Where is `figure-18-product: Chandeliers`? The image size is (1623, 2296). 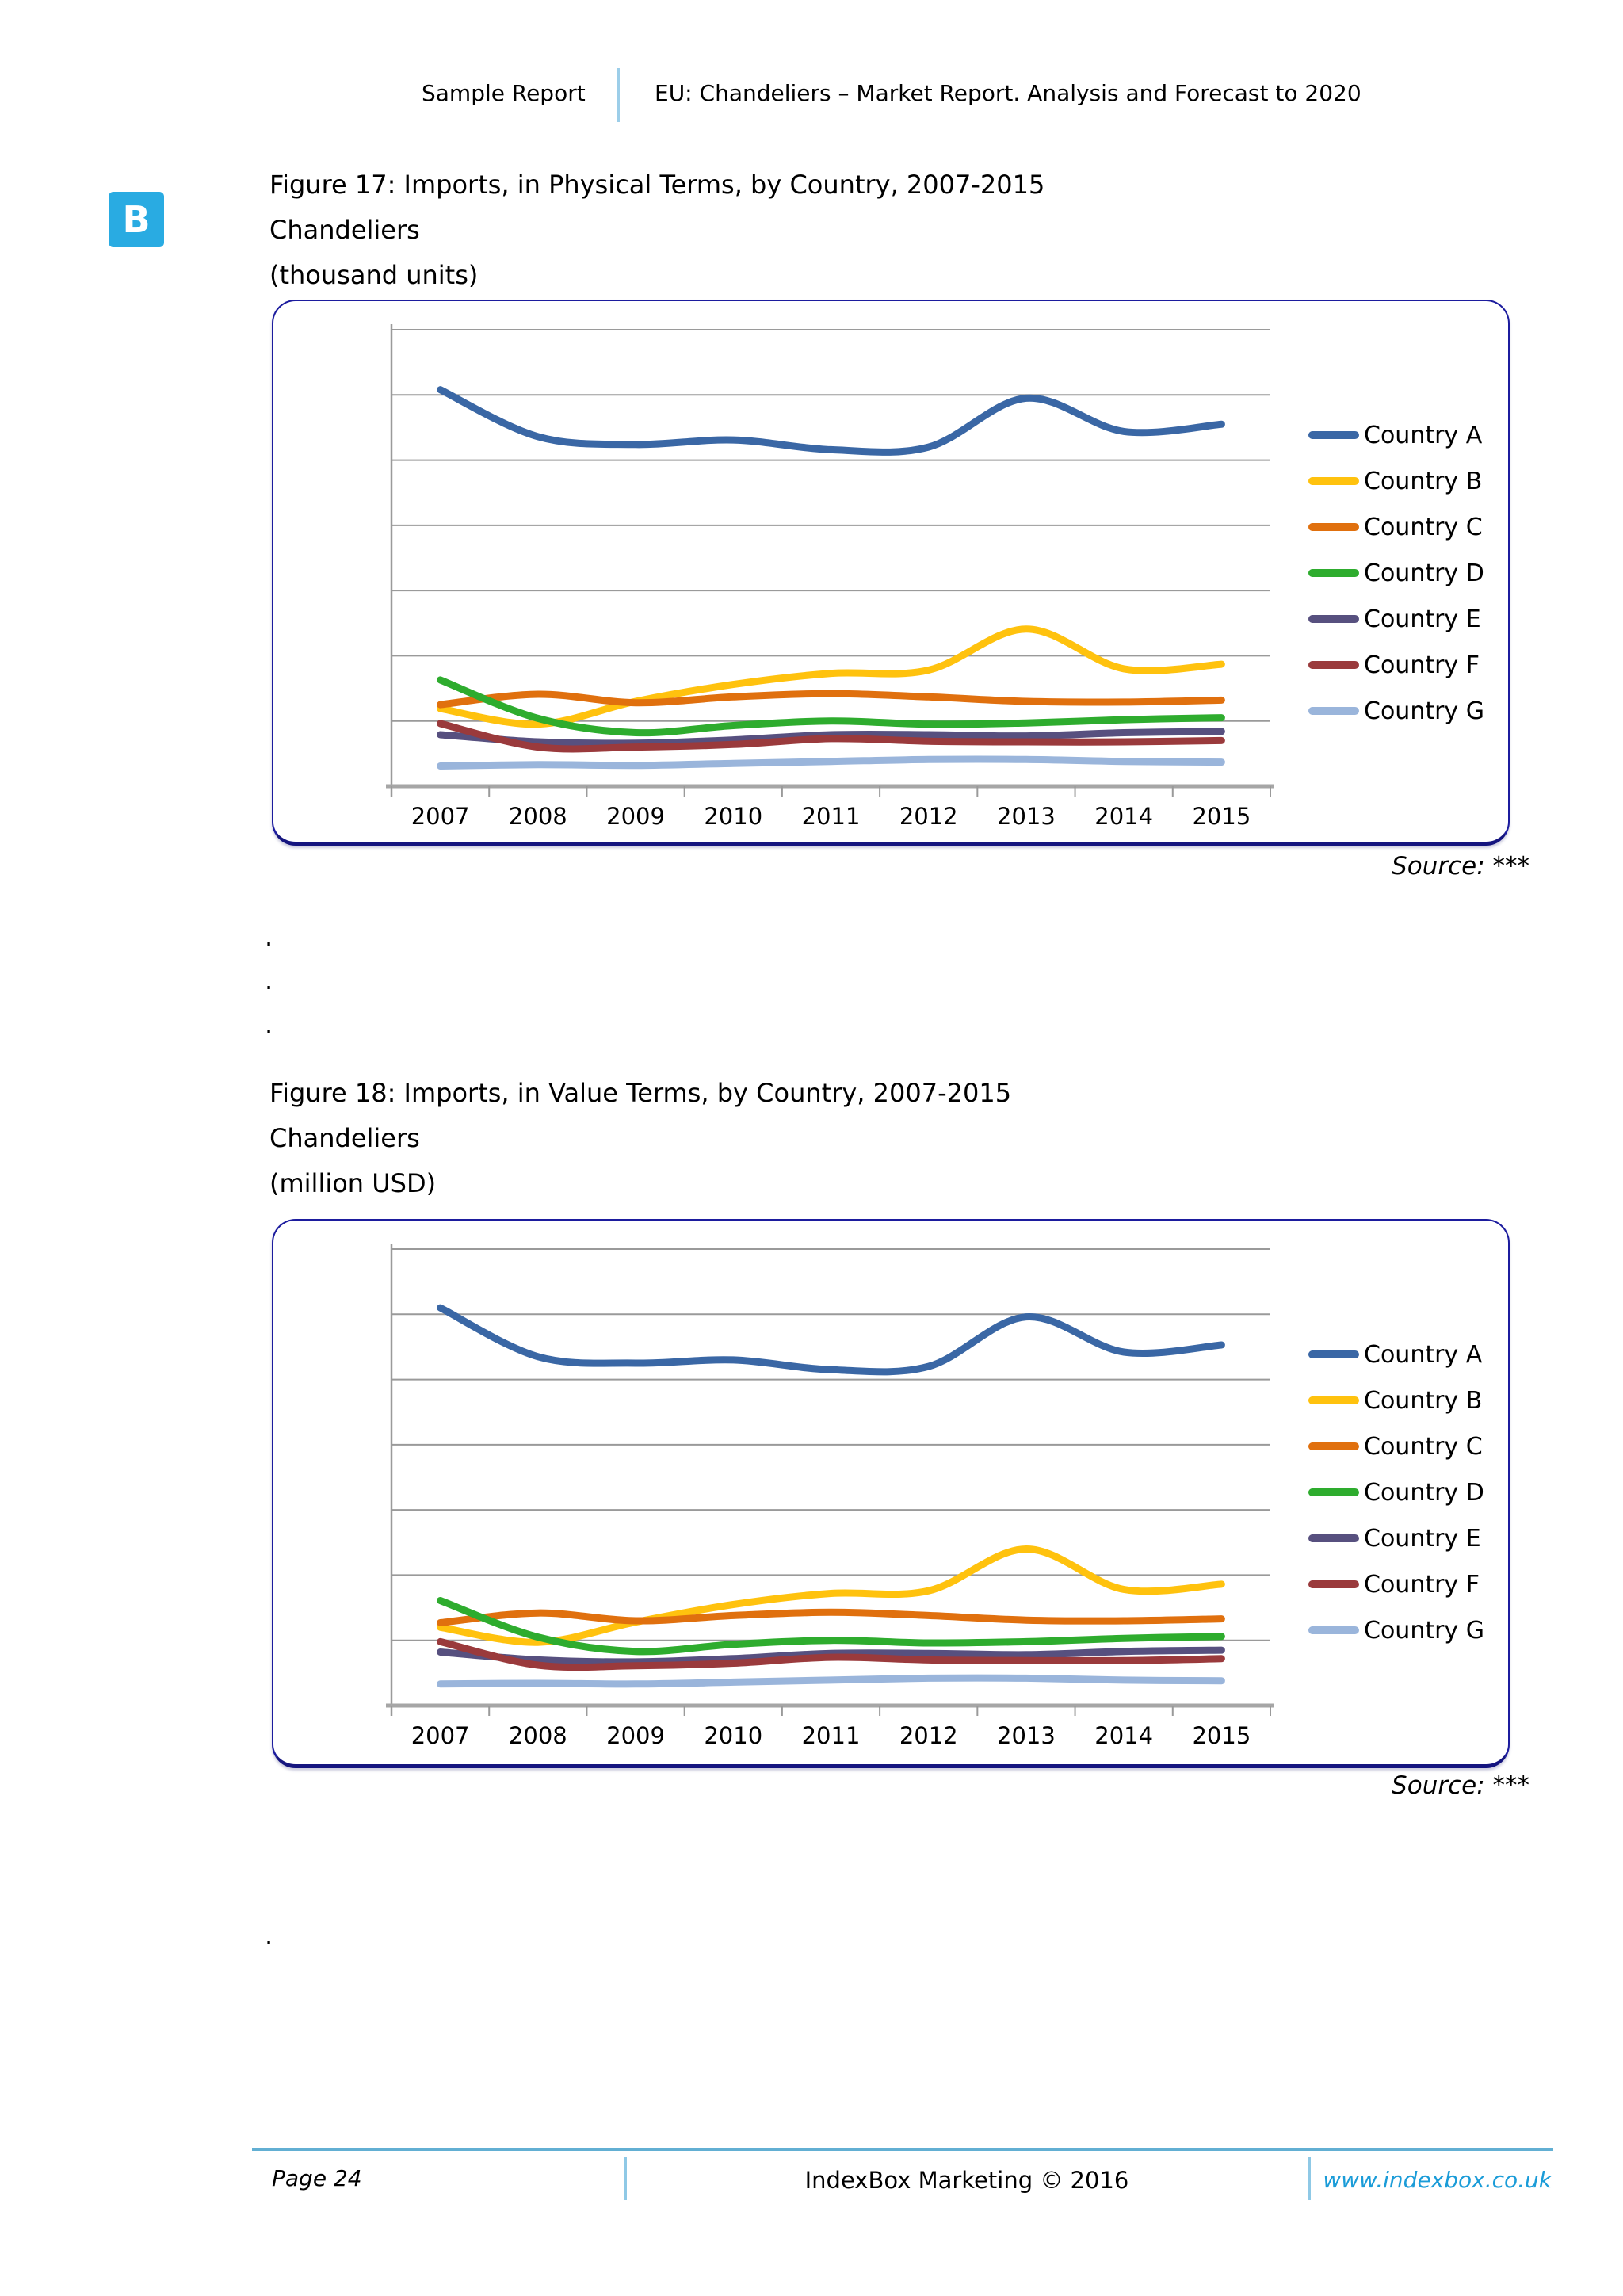 figure-18-product: Chandeliers is located at coordinates (344, 1138).